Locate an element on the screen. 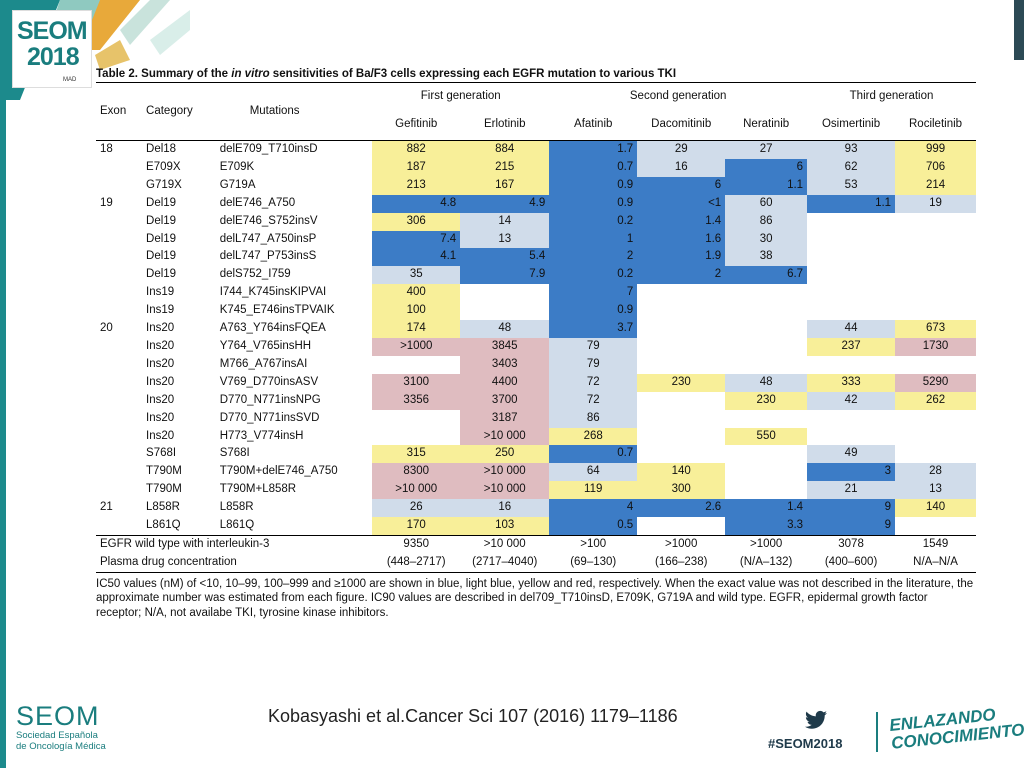  mutation-cell: T790M+delE746_A750 is located at coordinates (278, 471).